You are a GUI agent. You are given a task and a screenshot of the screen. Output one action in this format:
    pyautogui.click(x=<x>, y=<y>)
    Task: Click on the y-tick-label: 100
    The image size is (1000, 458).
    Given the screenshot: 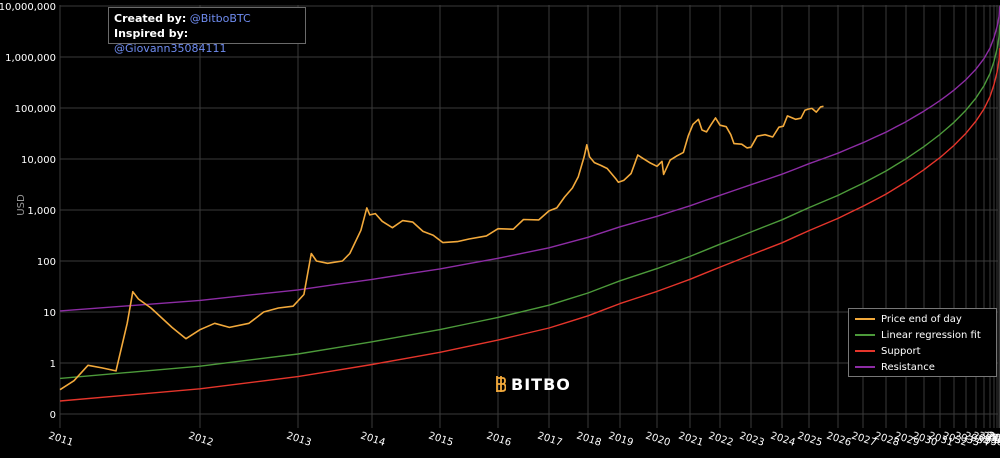 What is the action you would take?
    pyautogui.click(x=46, y=262)
    